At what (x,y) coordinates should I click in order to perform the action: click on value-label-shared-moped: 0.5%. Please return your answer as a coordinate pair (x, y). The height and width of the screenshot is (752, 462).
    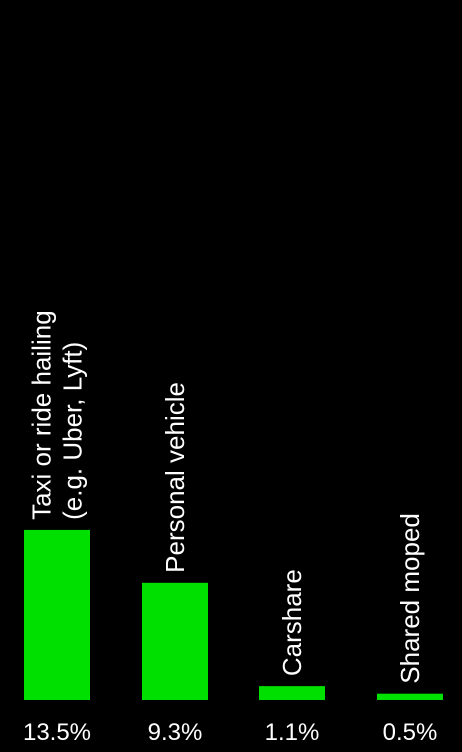
    Looking at the image, I should click on (410, 732).